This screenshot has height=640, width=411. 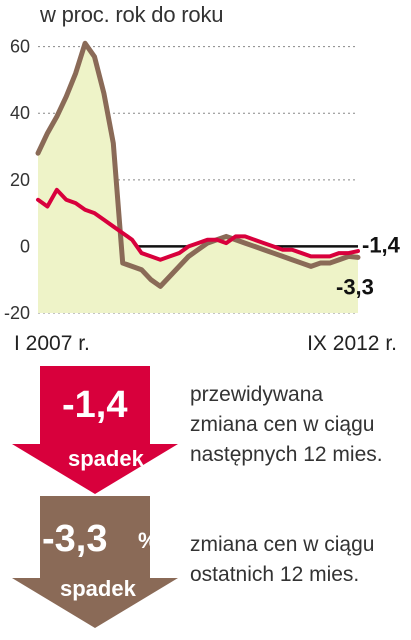 What do you see at coordinates (95, 405) in the screenshot?
I see `forecast-value: -1,4` at bounding box center [95, 405].